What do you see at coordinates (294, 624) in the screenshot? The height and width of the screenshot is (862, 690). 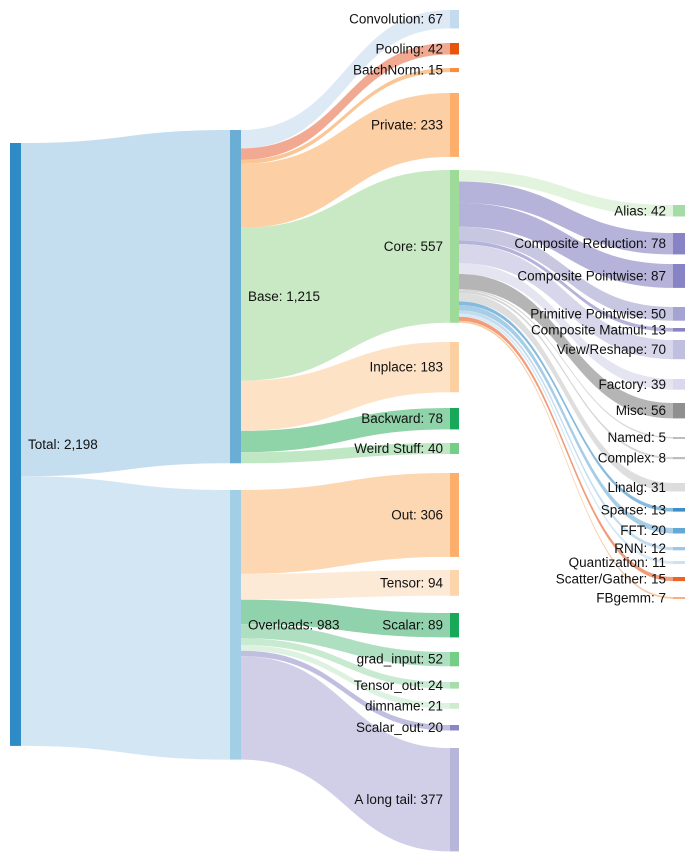 I see `node-label-overloads: Overloads: 983` at bounding box center [294, 624].